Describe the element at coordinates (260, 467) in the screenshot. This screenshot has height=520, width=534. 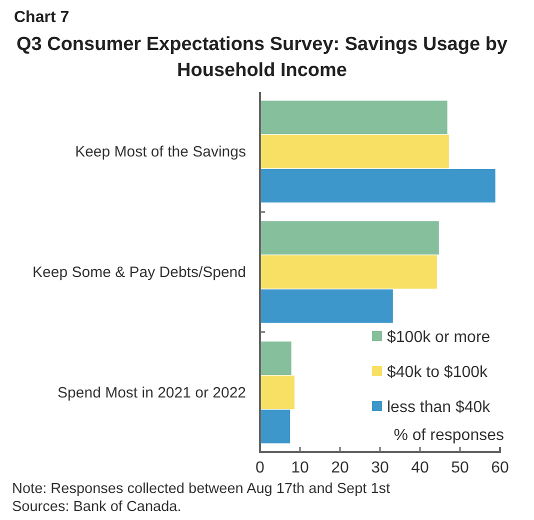
I see `x-tick-label: 0` at that location.